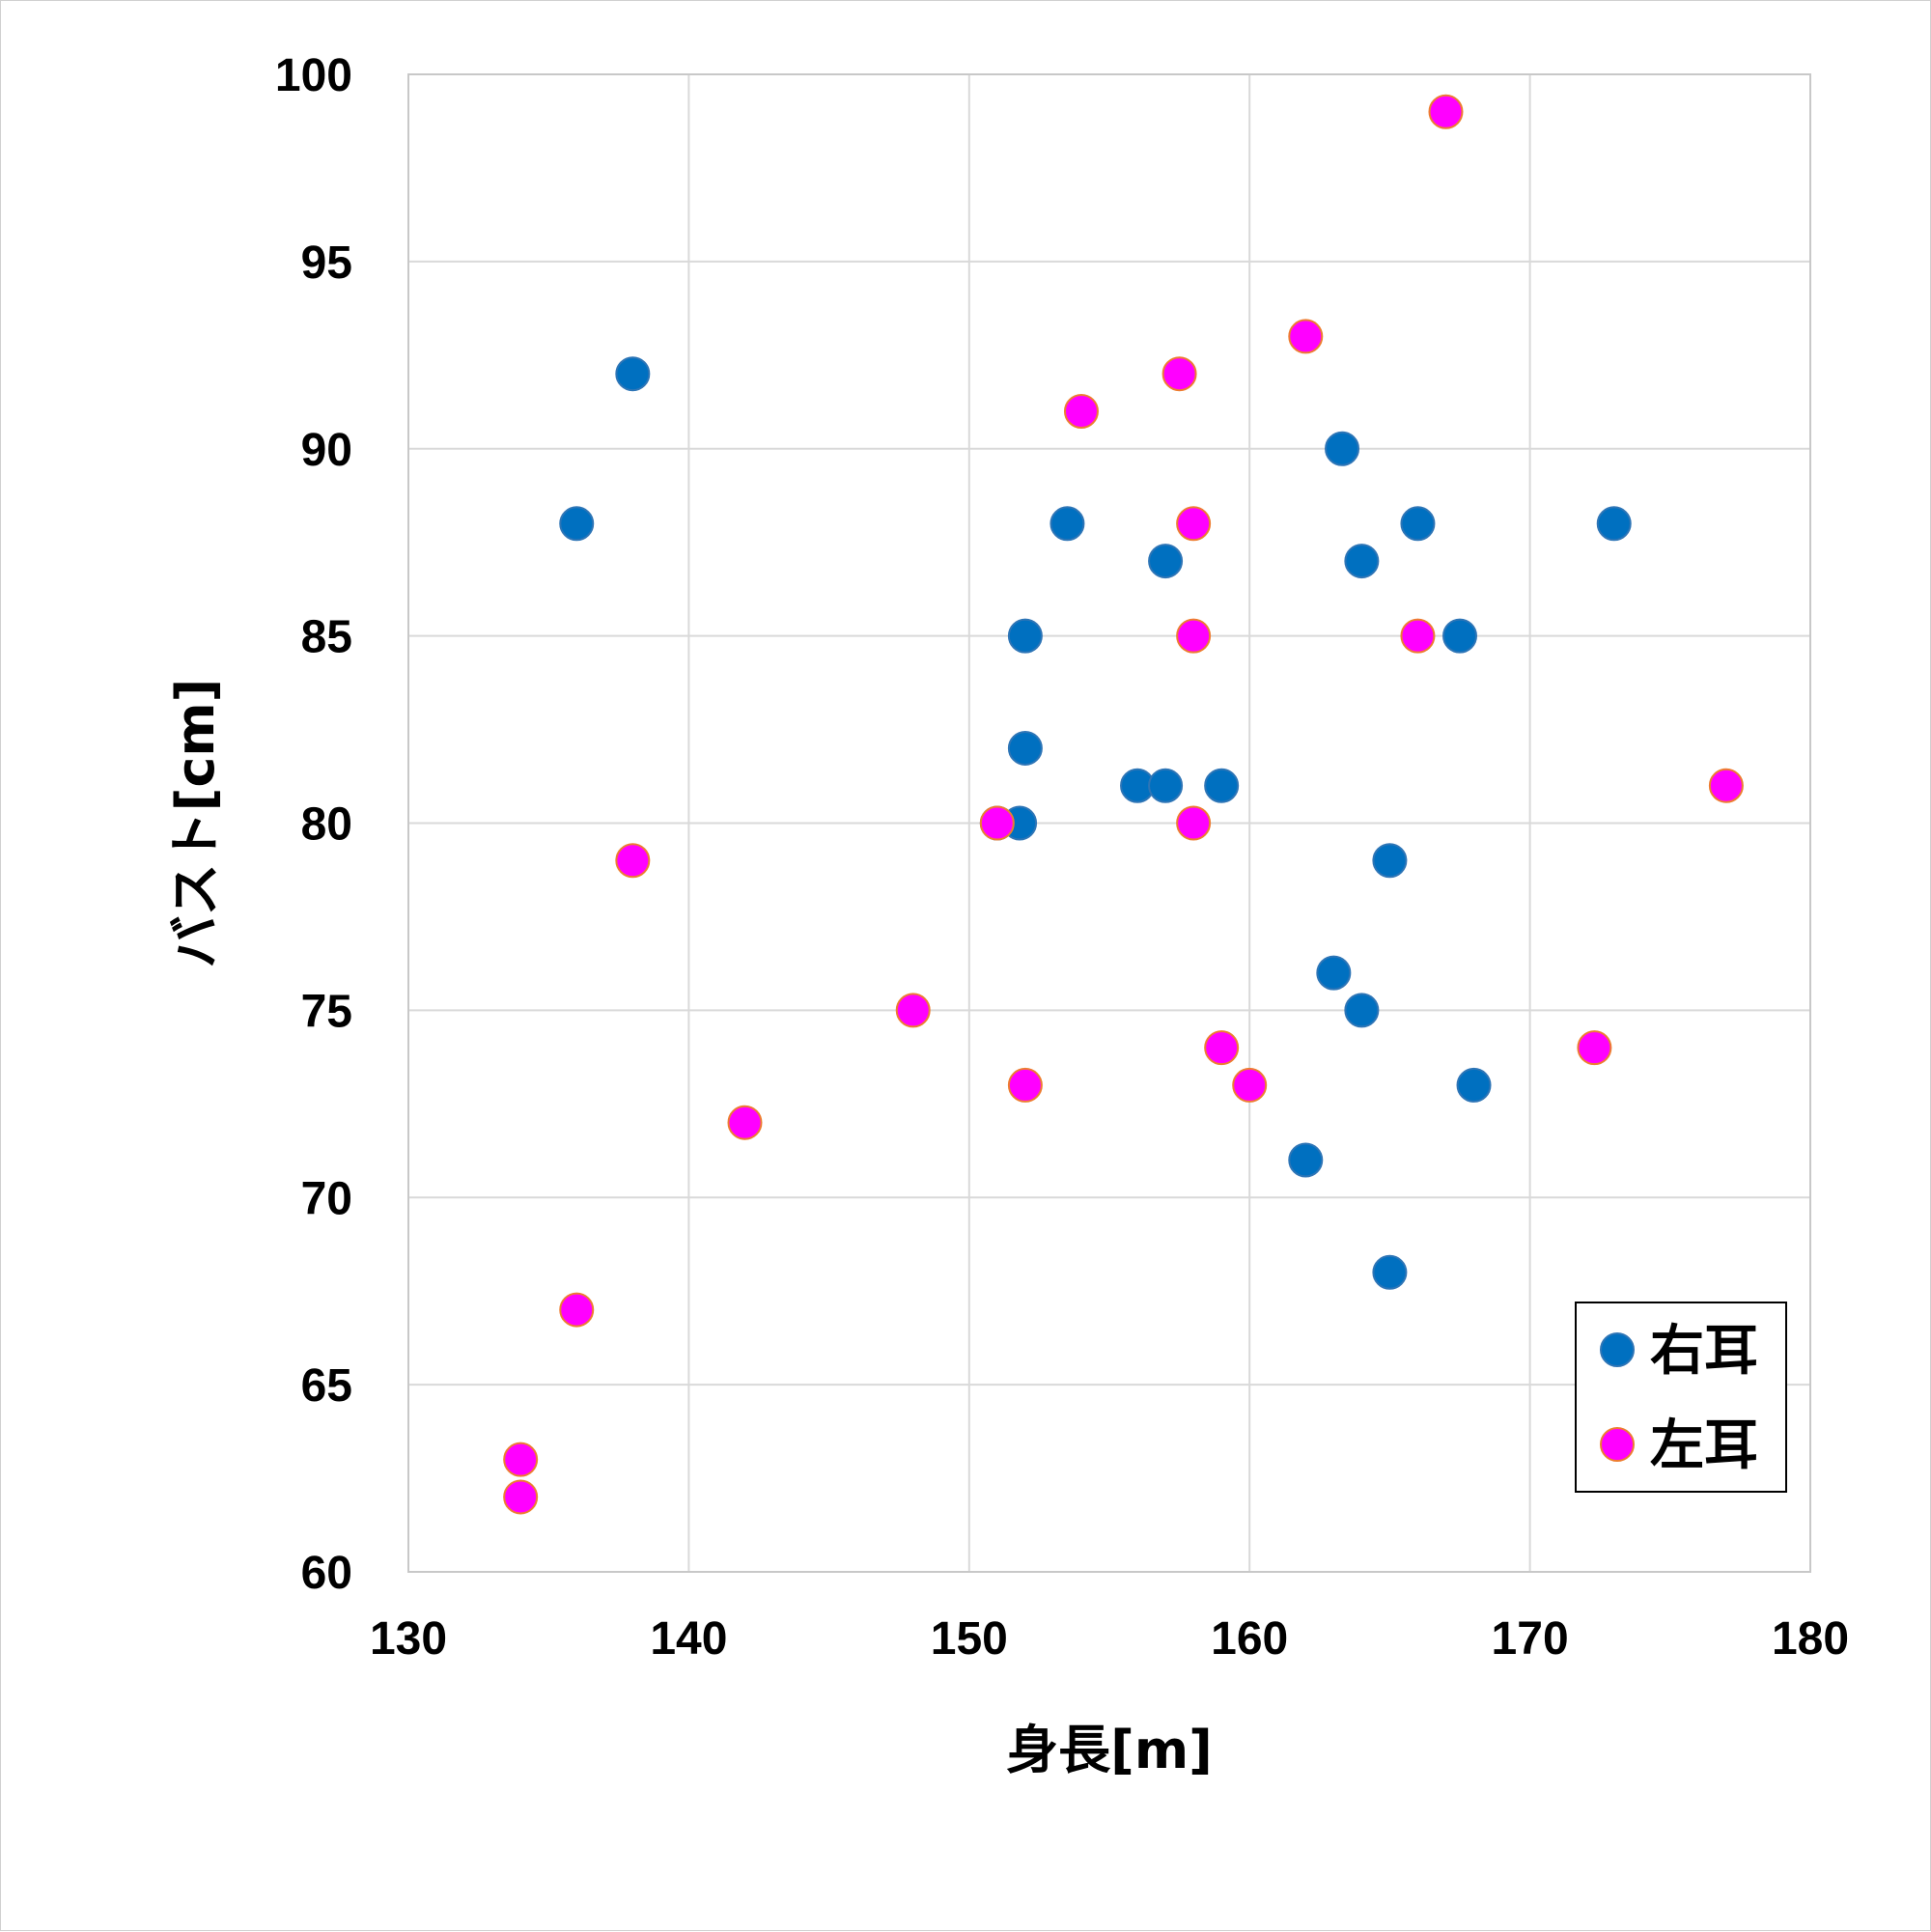 The image size is (1931, 1932). I want to click on y-tick-label: 65, so click(326, 1386).